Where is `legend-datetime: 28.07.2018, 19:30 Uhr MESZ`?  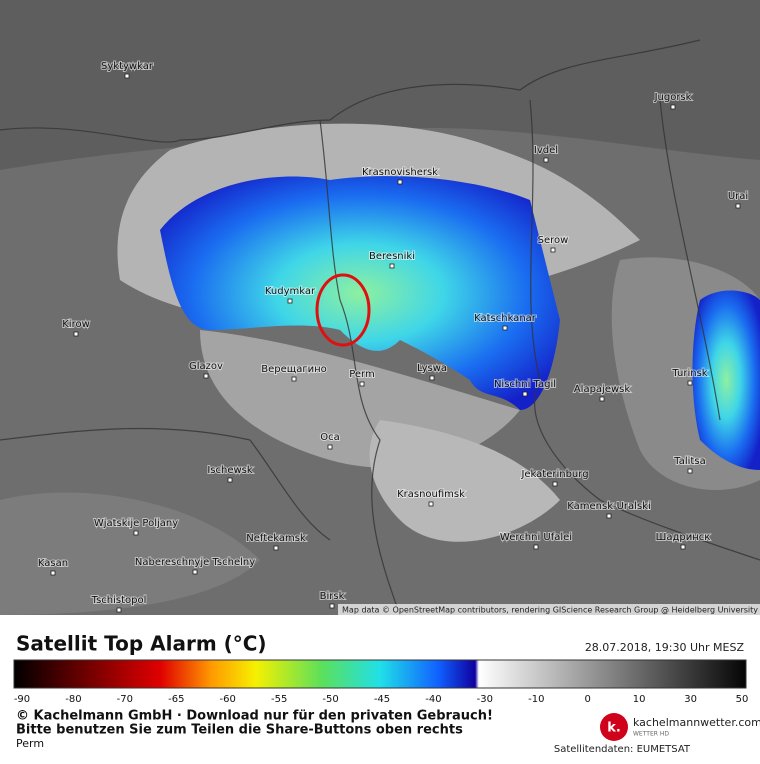 legend-datetime: 28.07.2018, 19:30 Uhr MESZ is located at coordinates (665, 647).